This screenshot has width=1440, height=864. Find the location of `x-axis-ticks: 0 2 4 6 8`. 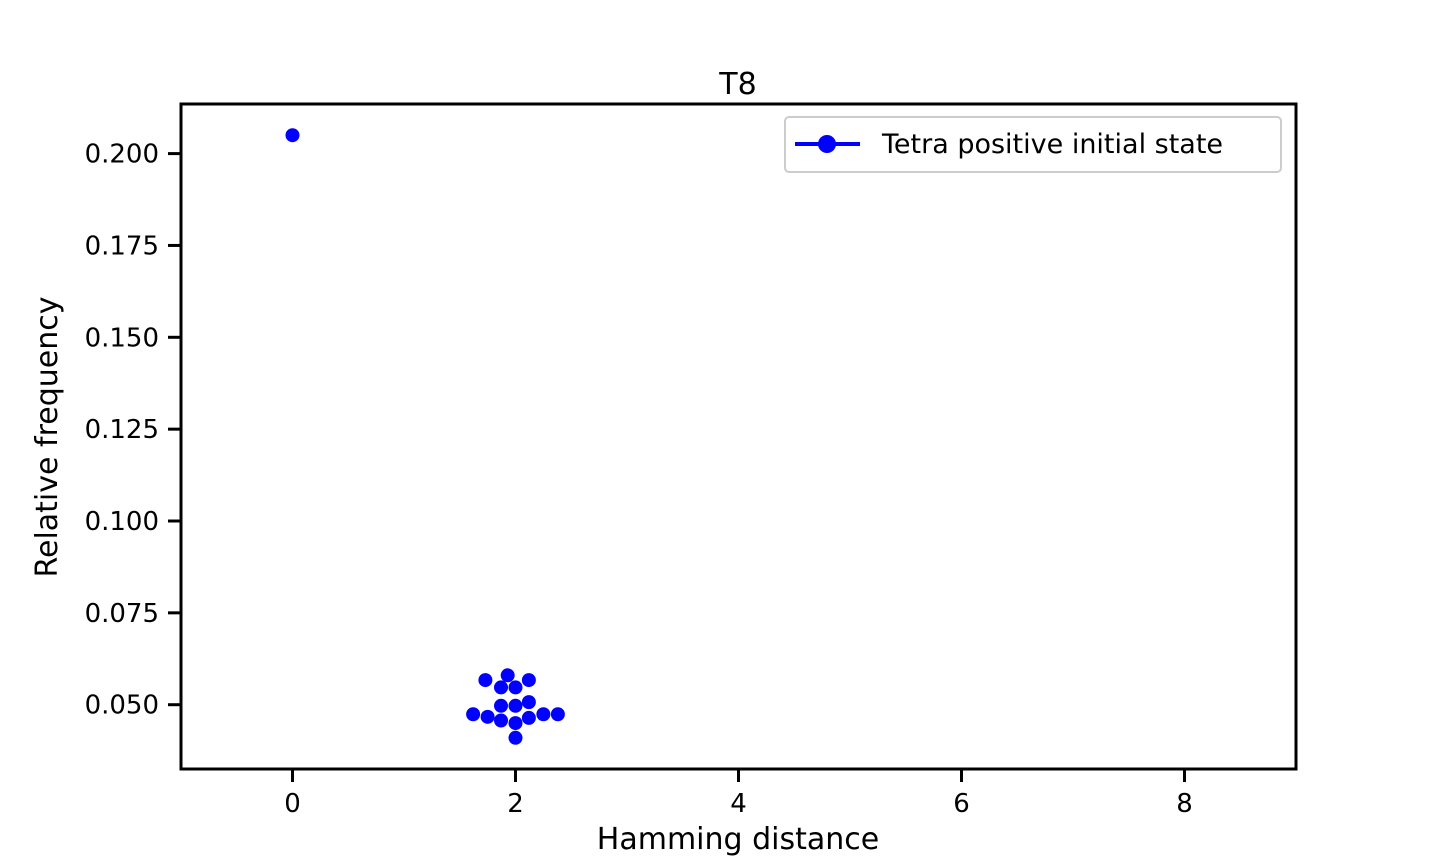

x-axis-ticks: 0 2 4 6 8 is located at coordinates (738, 794).